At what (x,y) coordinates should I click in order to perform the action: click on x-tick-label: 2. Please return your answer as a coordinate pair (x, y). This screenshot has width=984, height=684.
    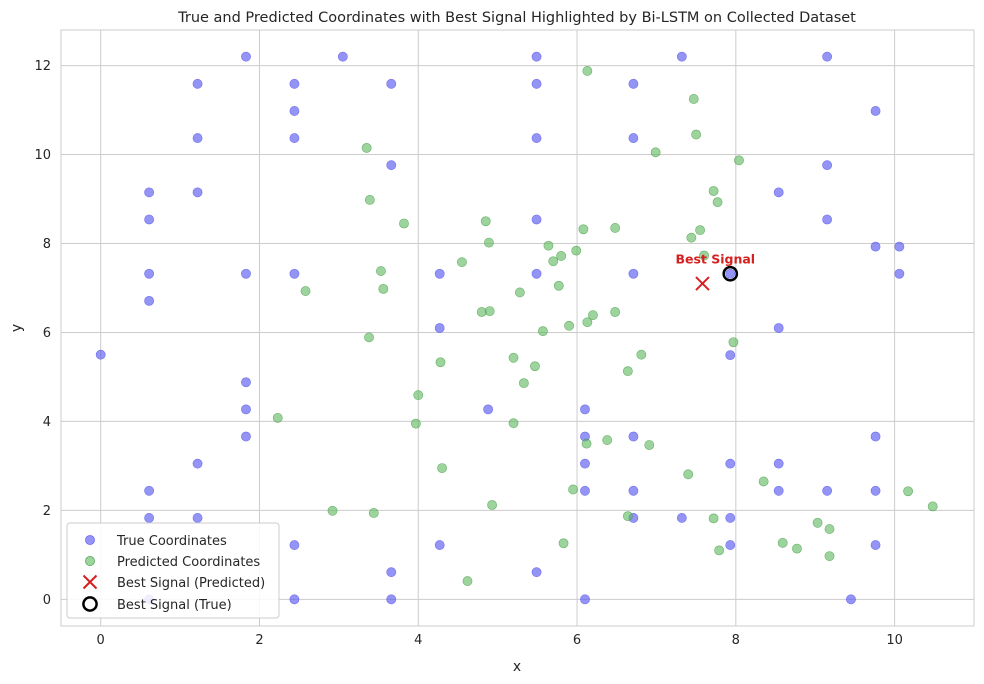
    Looking at the image, I should click on (259, 640).